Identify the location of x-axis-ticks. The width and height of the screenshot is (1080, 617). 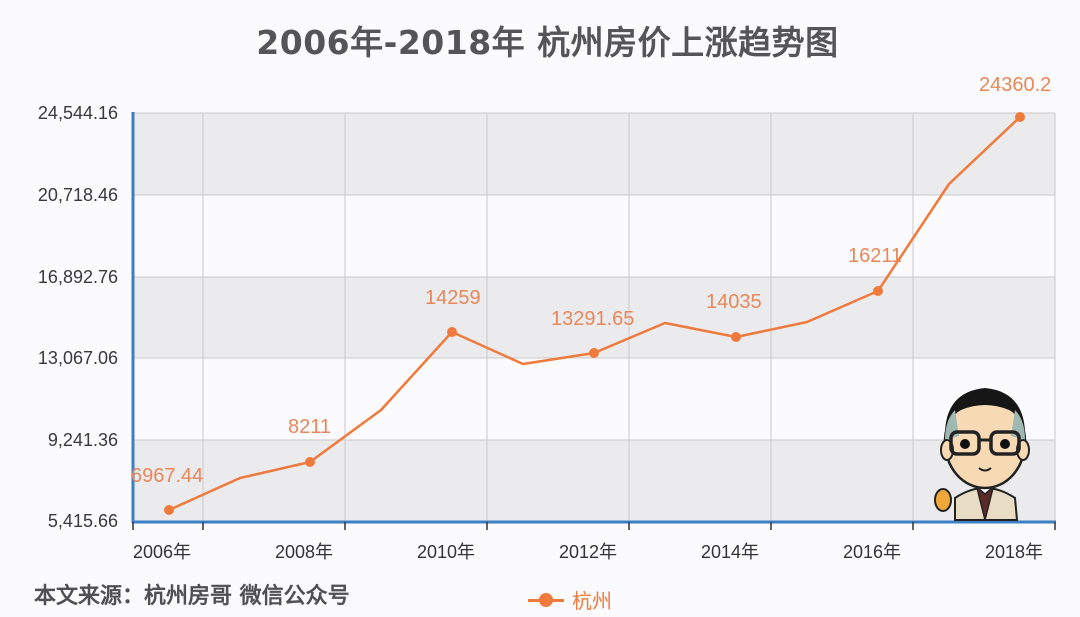
(594, 526).